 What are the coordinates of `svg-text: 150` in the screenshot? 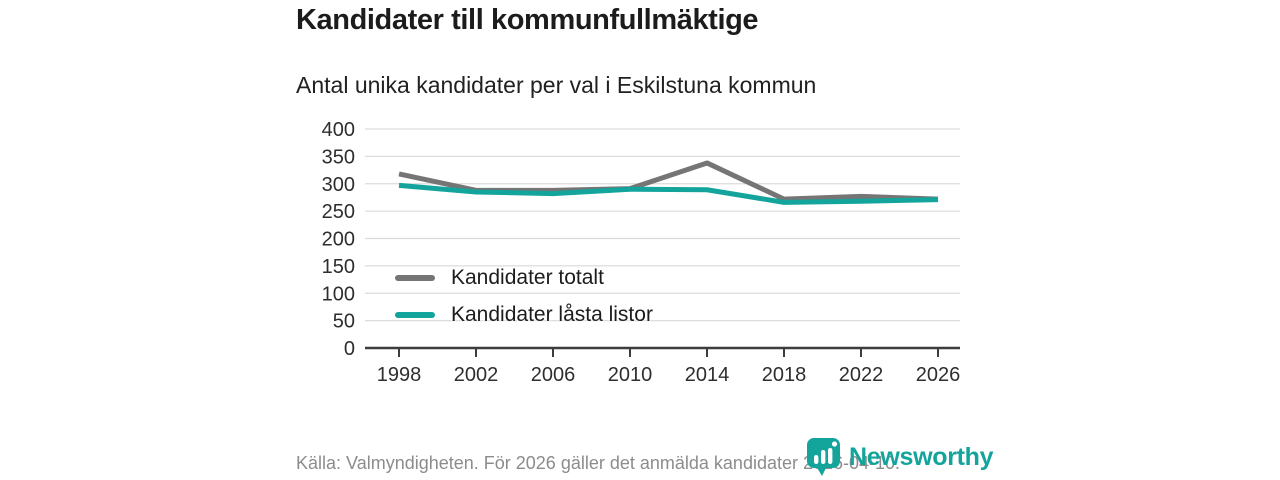 It's located at (338, 267).